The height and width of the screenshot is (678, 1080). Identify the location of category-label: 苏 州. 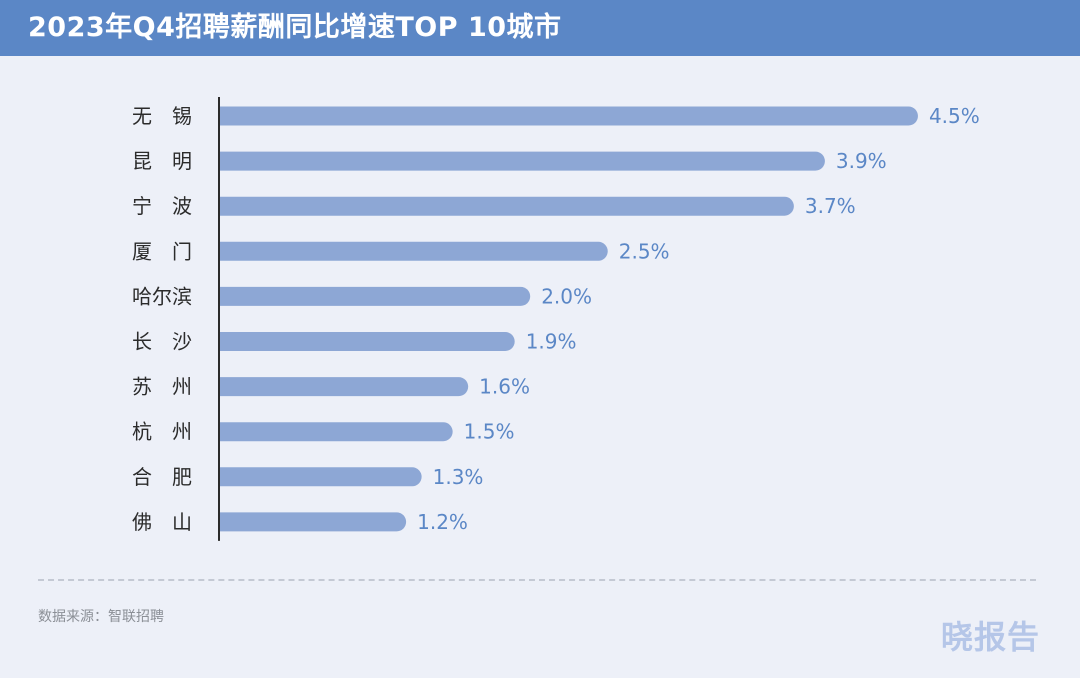
(162, 387).